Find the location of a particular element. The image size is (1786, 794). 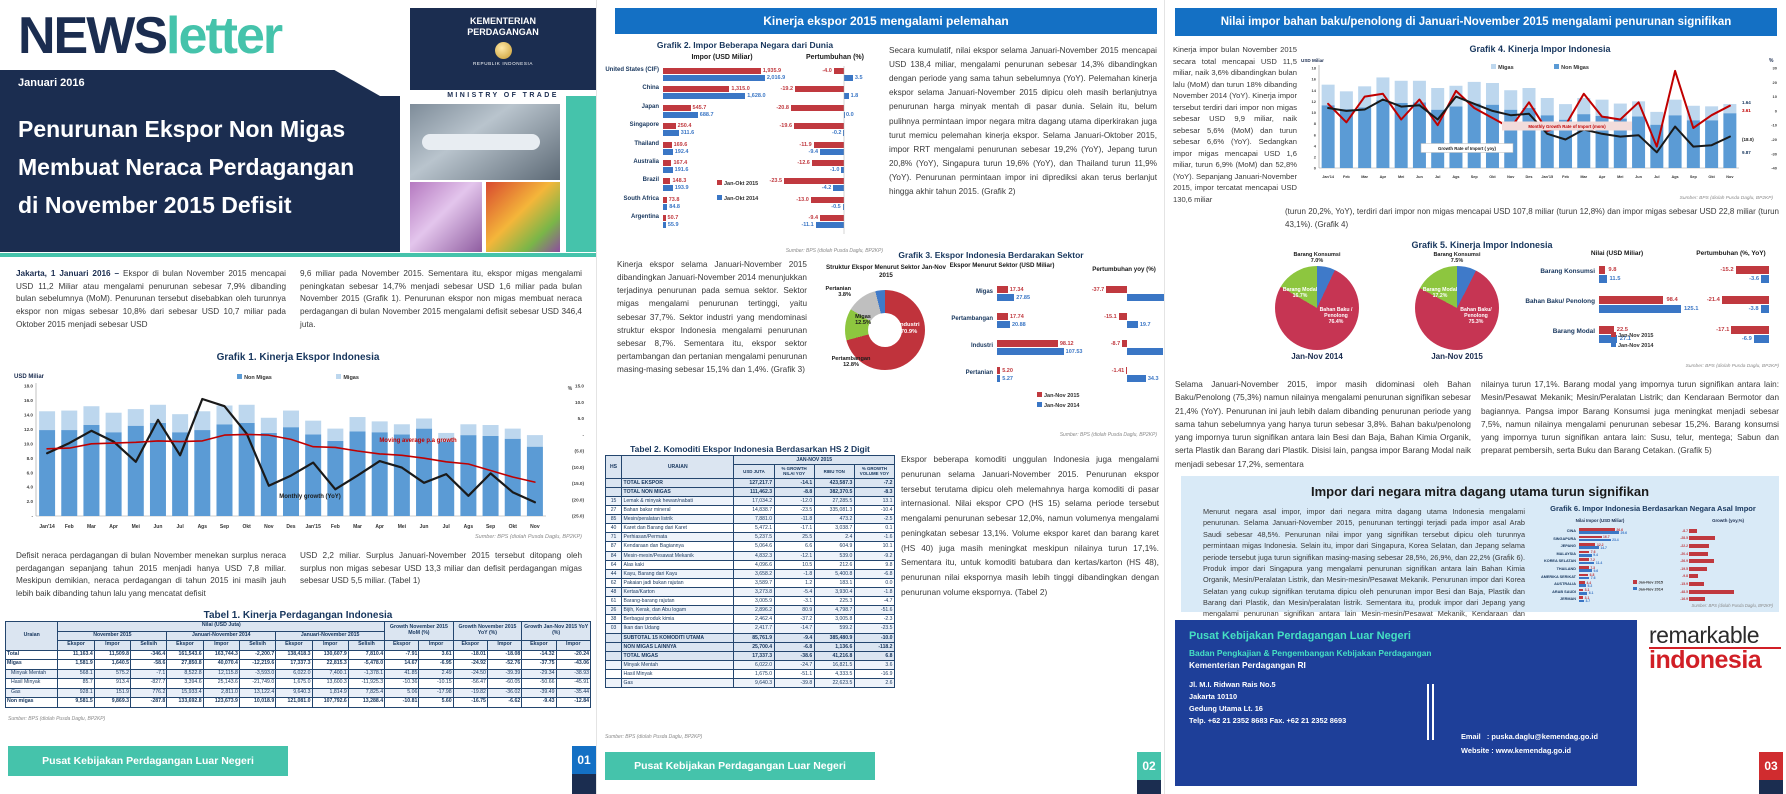

cell: 62 is located at coordinates (613, 582).